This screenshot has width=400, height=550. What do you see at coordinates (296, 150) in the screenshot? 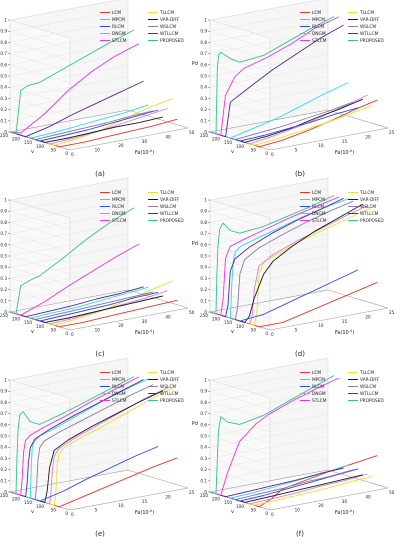
I see `fa-tick-label: 5` at bounding box center [296, 150].